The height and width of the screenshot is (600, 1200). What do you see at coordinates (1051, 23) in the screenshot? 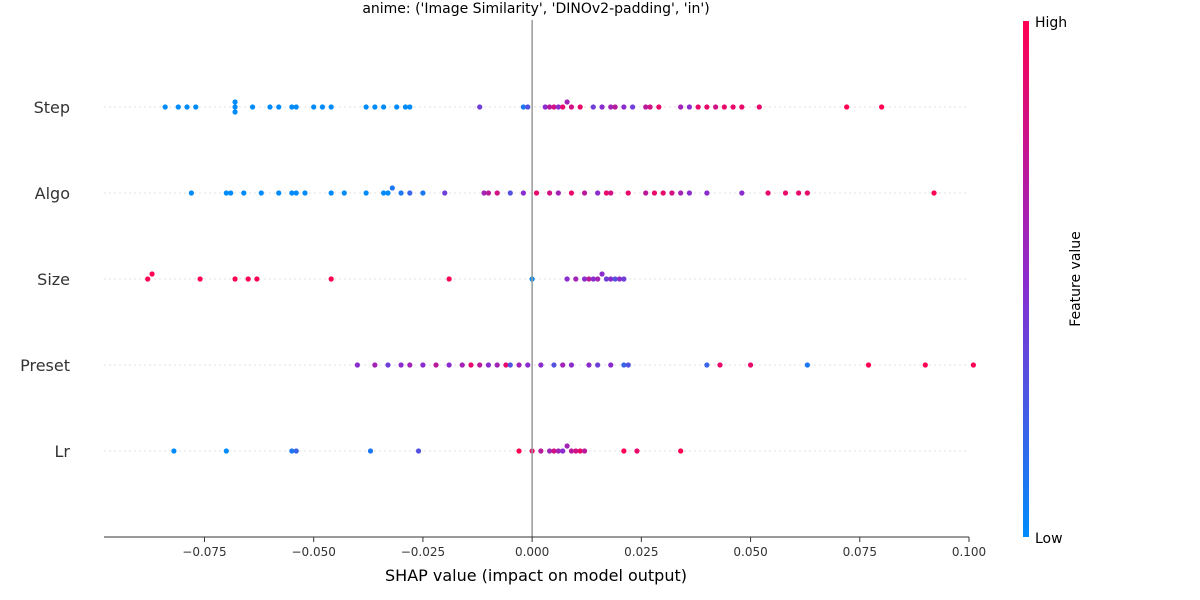
I see `colorbar-high-label: High` at bounding box center [1051, 23].